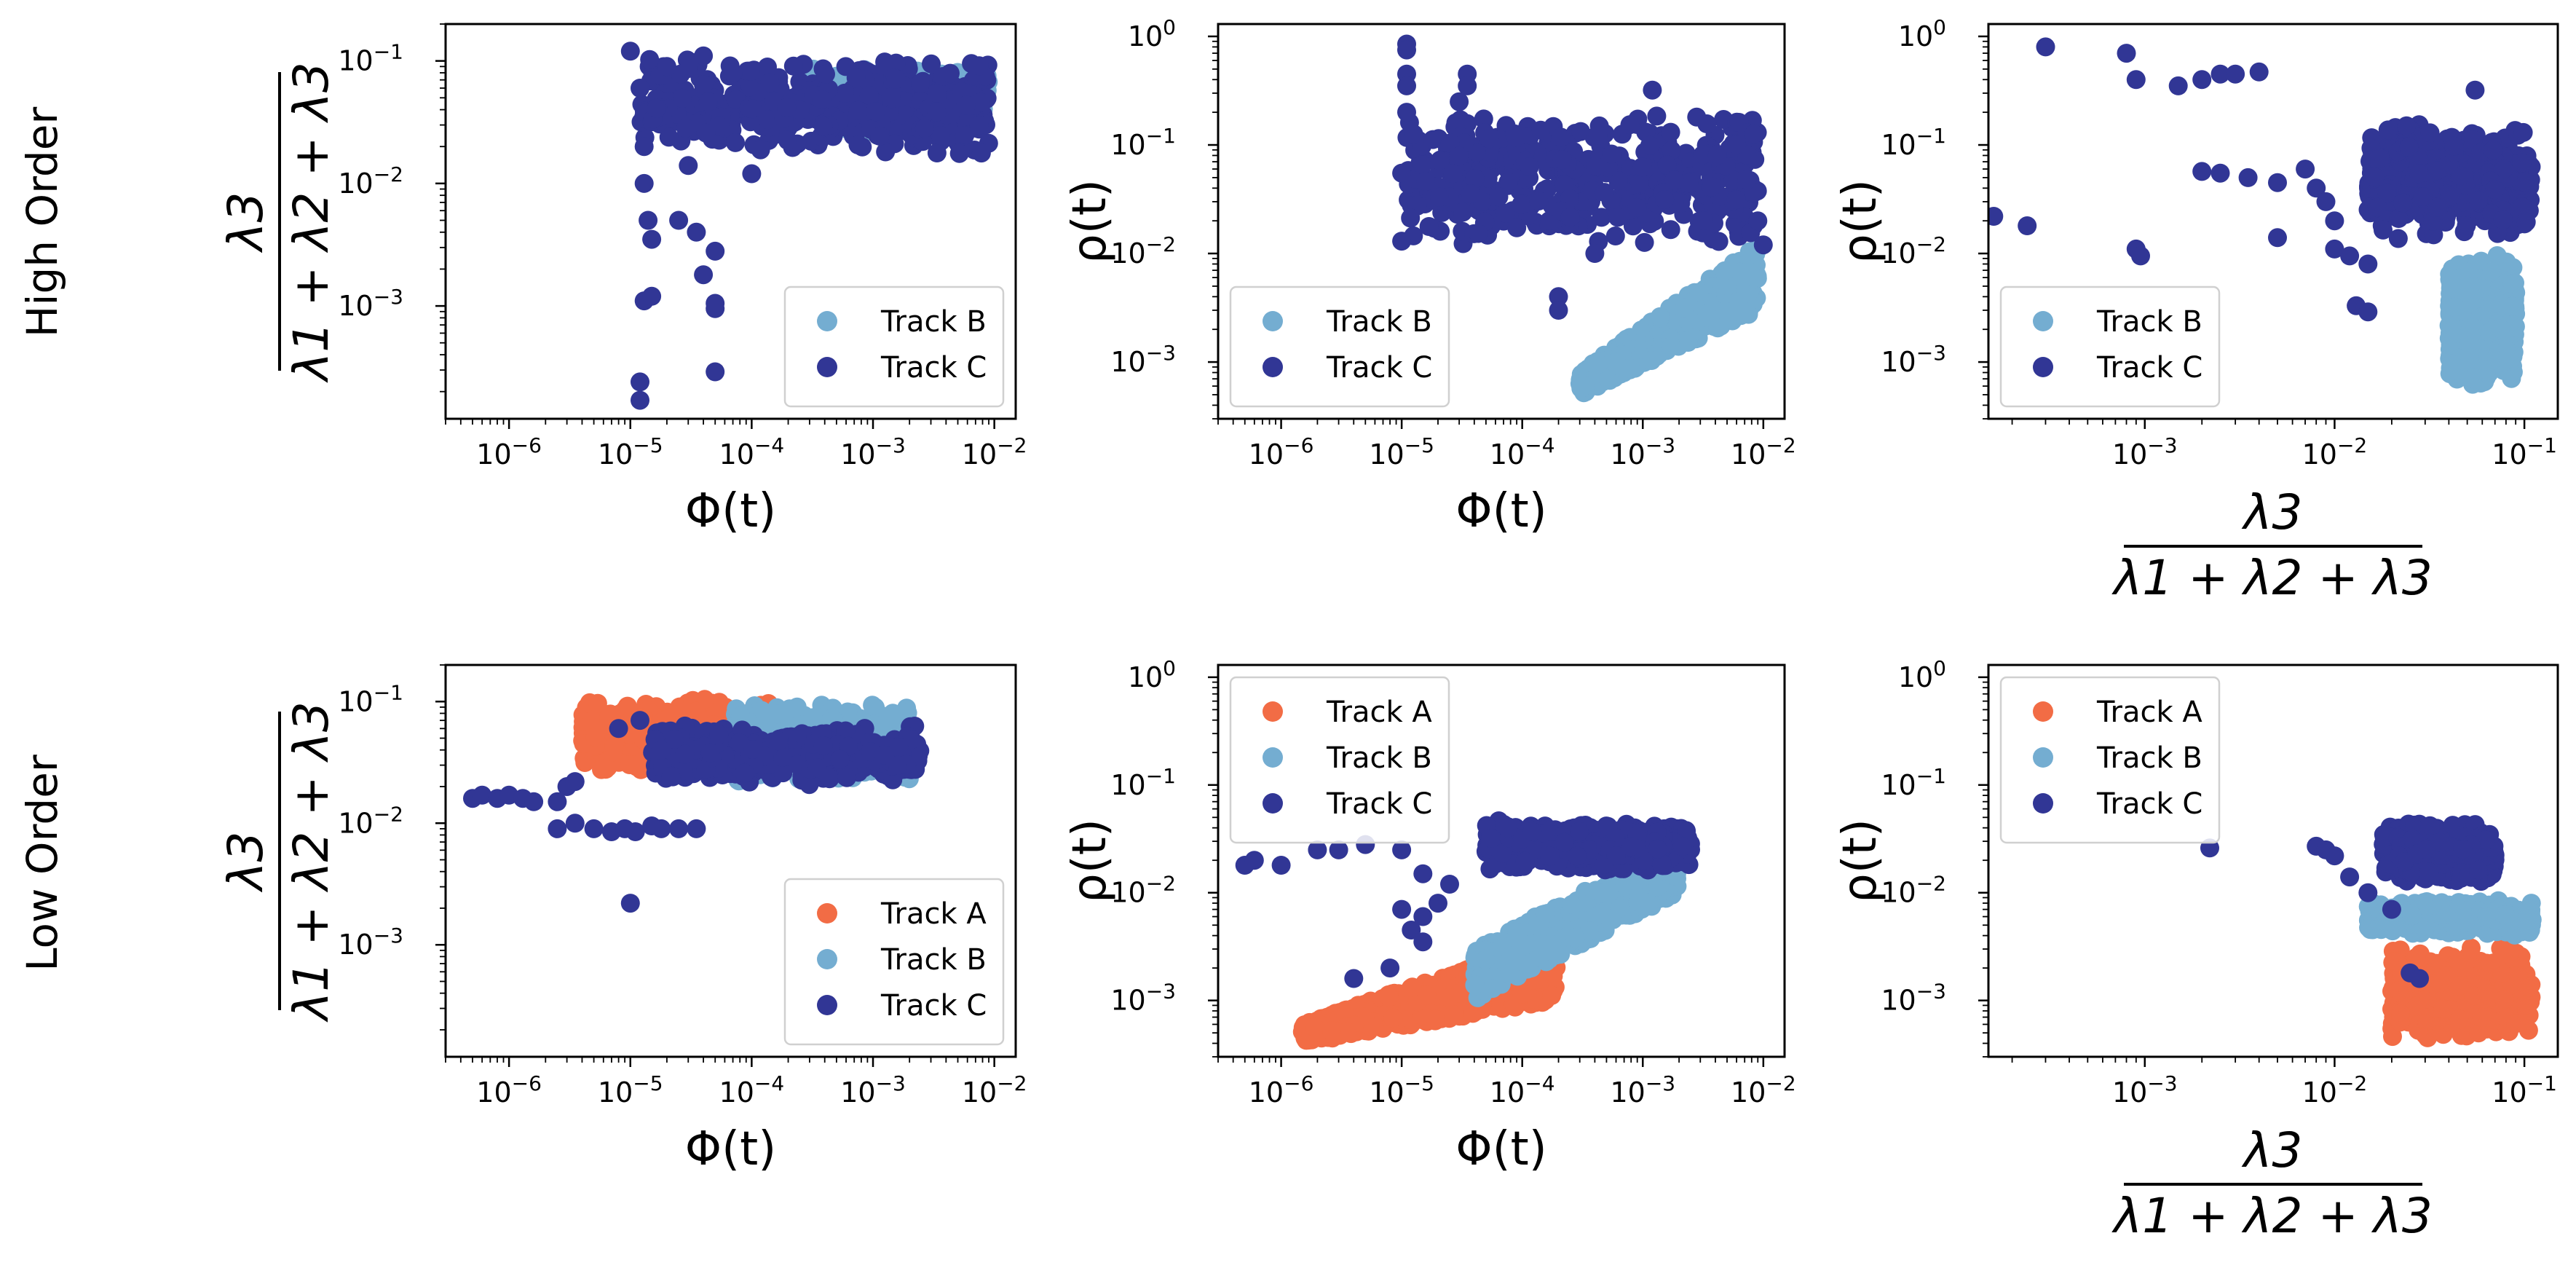 This screenshot has height=1268, width=2576. Describe the element at coordinates (934, 960) in the screenshot. I see `legend-entry: Track B` at that location.